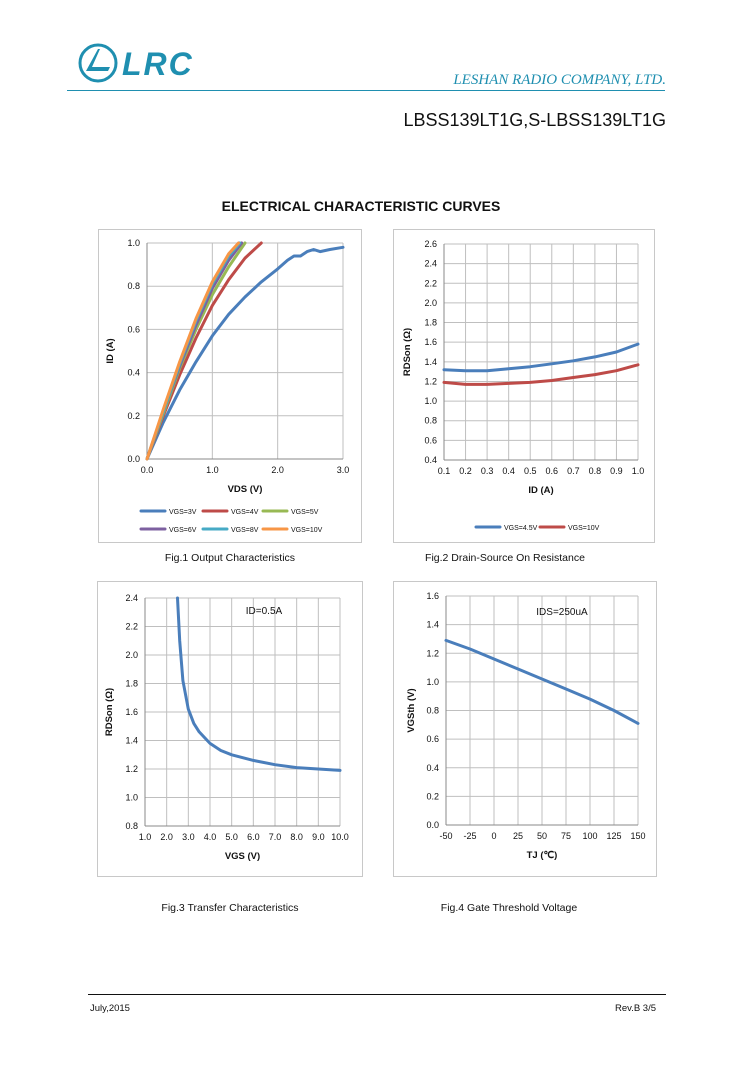 This screenshot has width=736, height=1065. I want to click on series-line-vgsth, so click(542, 681).